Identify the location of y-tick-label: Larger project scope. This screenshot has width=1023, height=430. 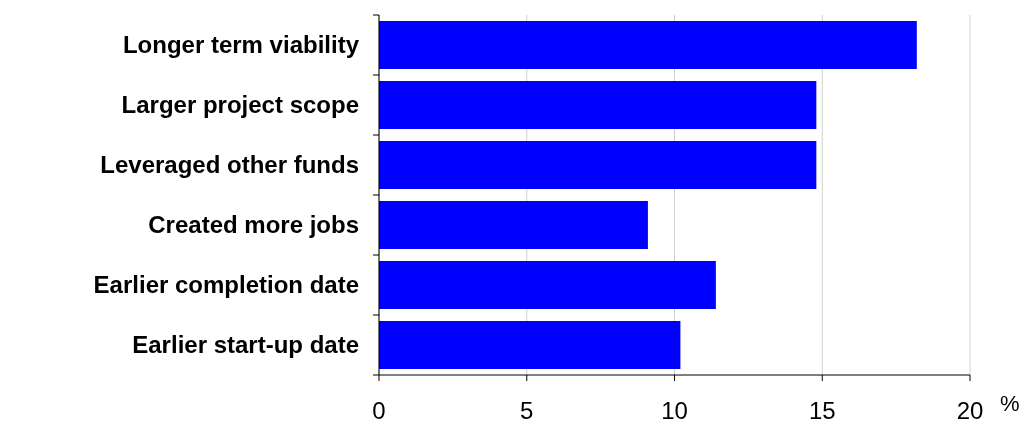
(240, 105).